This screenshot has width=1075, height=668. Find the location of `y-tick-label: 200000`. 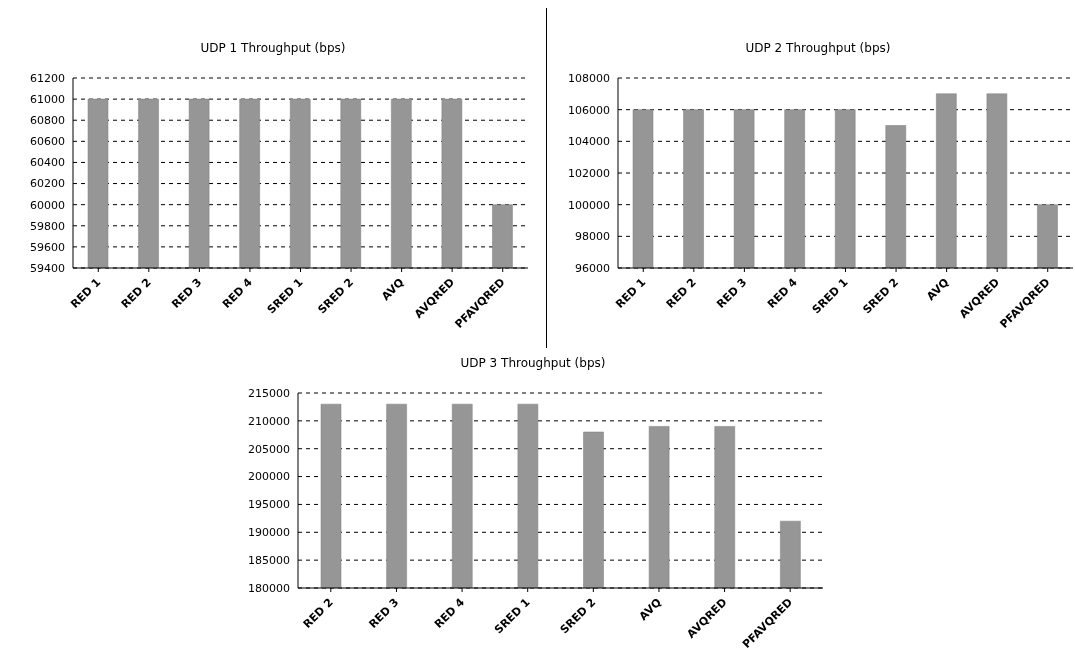

y-tick-label: 200000 is located at coordinates (269, 477).